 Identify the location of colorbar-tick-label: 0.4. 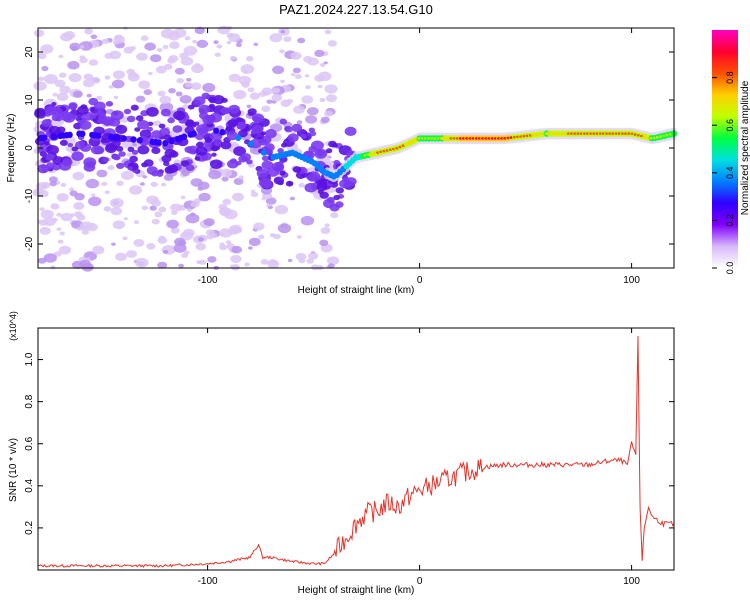
(730, 173).